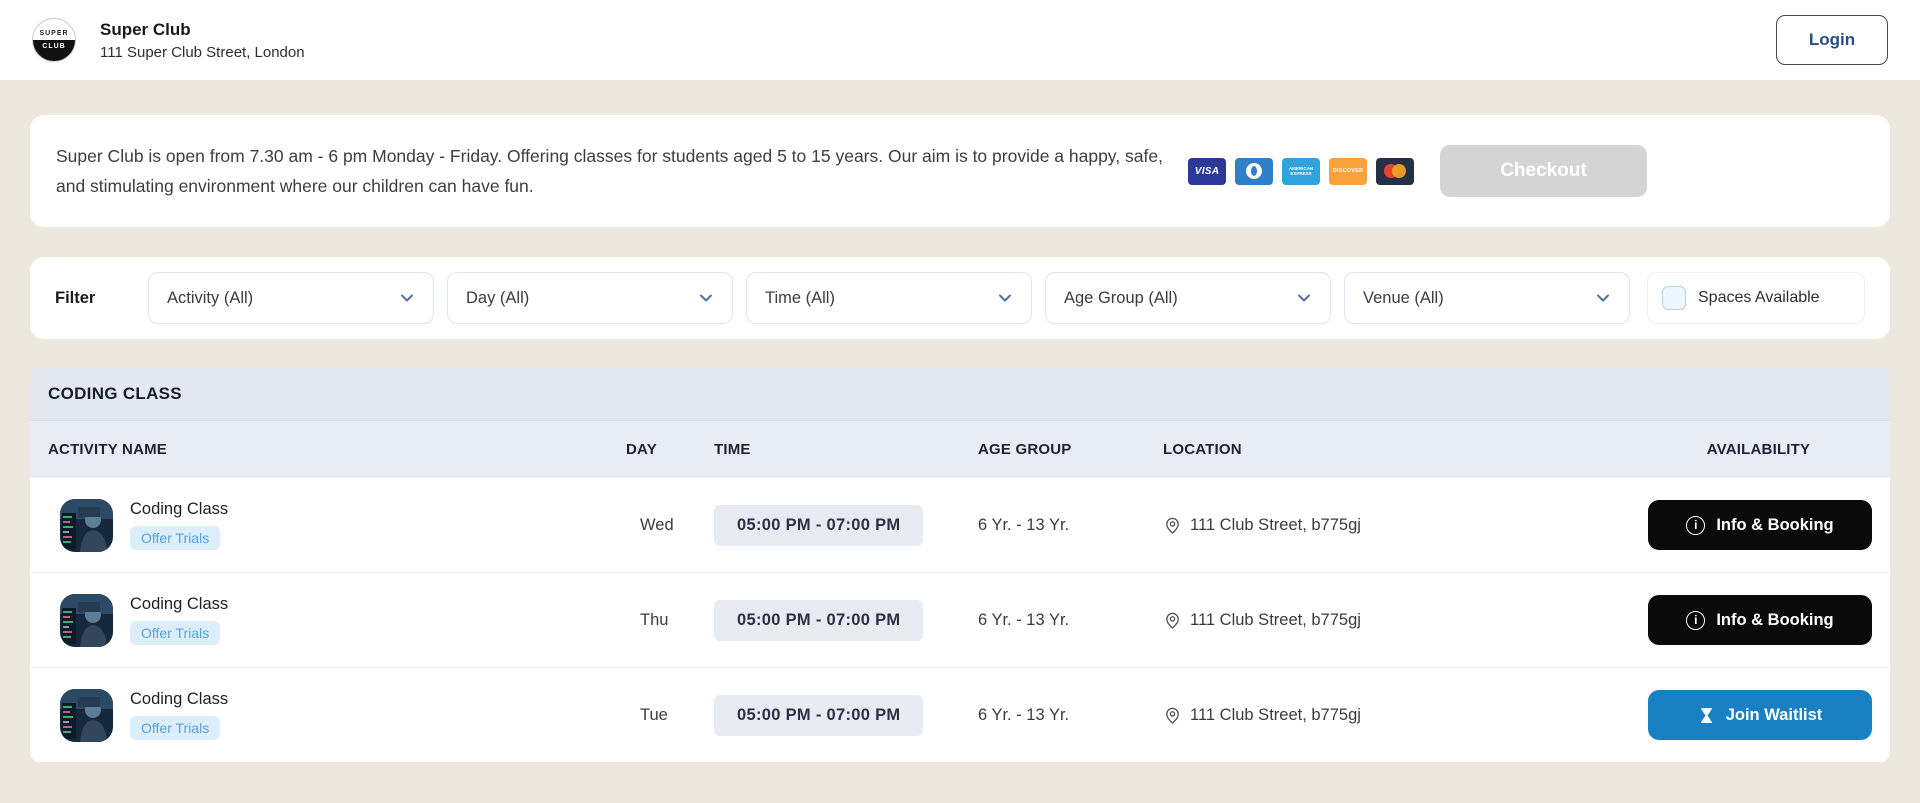 This screenshot has height=803, width=1920. I want to click on diners-circle, so click(1254, 171).